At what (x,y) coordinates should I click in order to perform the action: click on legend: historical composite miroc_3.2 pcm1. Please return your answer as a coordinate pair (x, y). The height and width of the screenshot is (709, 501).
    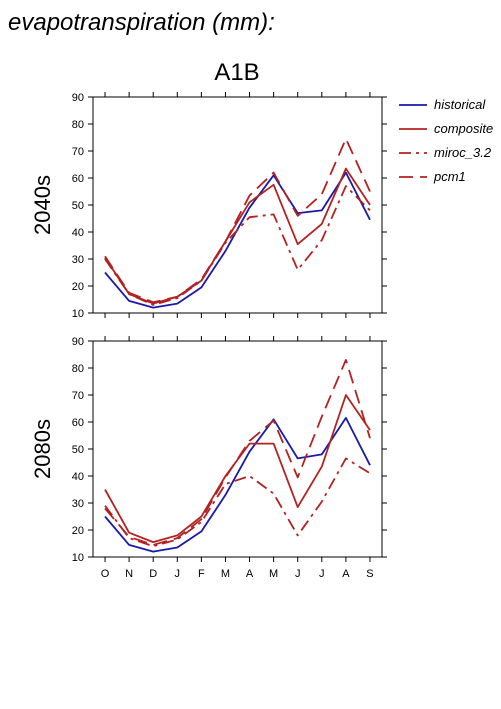
    Looking at the image, I should click on (446, 140).